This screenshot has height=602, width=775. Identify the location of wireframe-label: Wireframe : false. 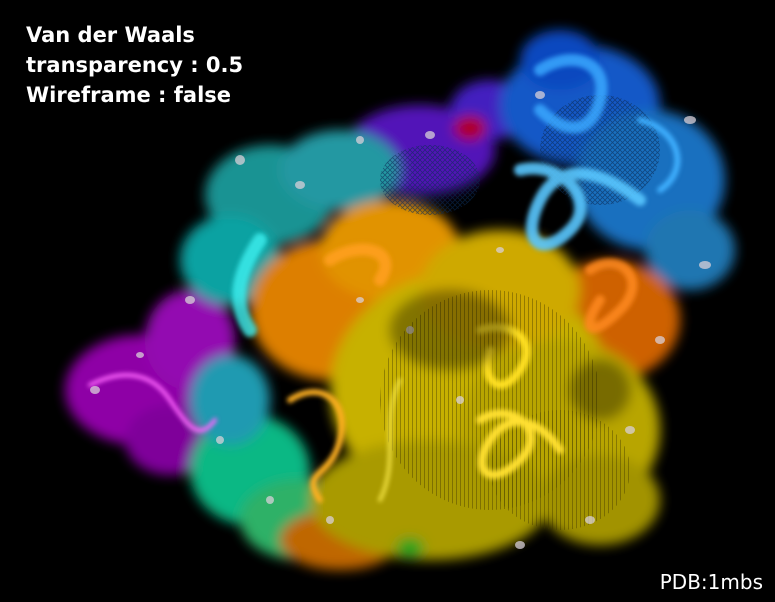
(129, 95).